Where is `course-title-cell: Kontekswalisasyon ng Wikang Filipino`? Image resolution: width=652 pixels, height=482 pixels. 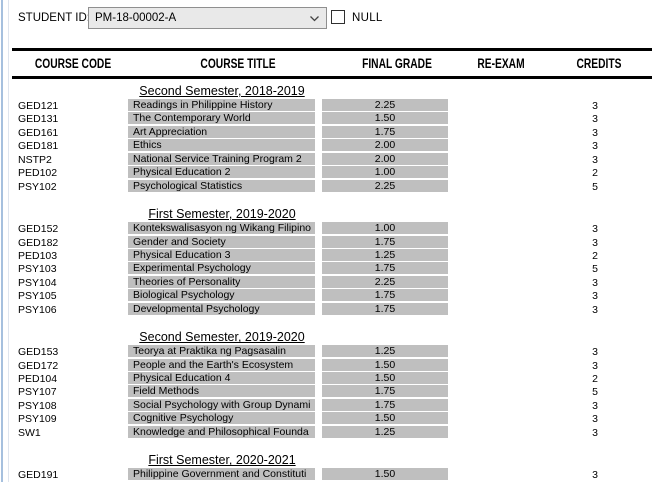 course-title-cell: Kontekswalisasyon ng Wikang Filipino is located at coordinates (221, 228).